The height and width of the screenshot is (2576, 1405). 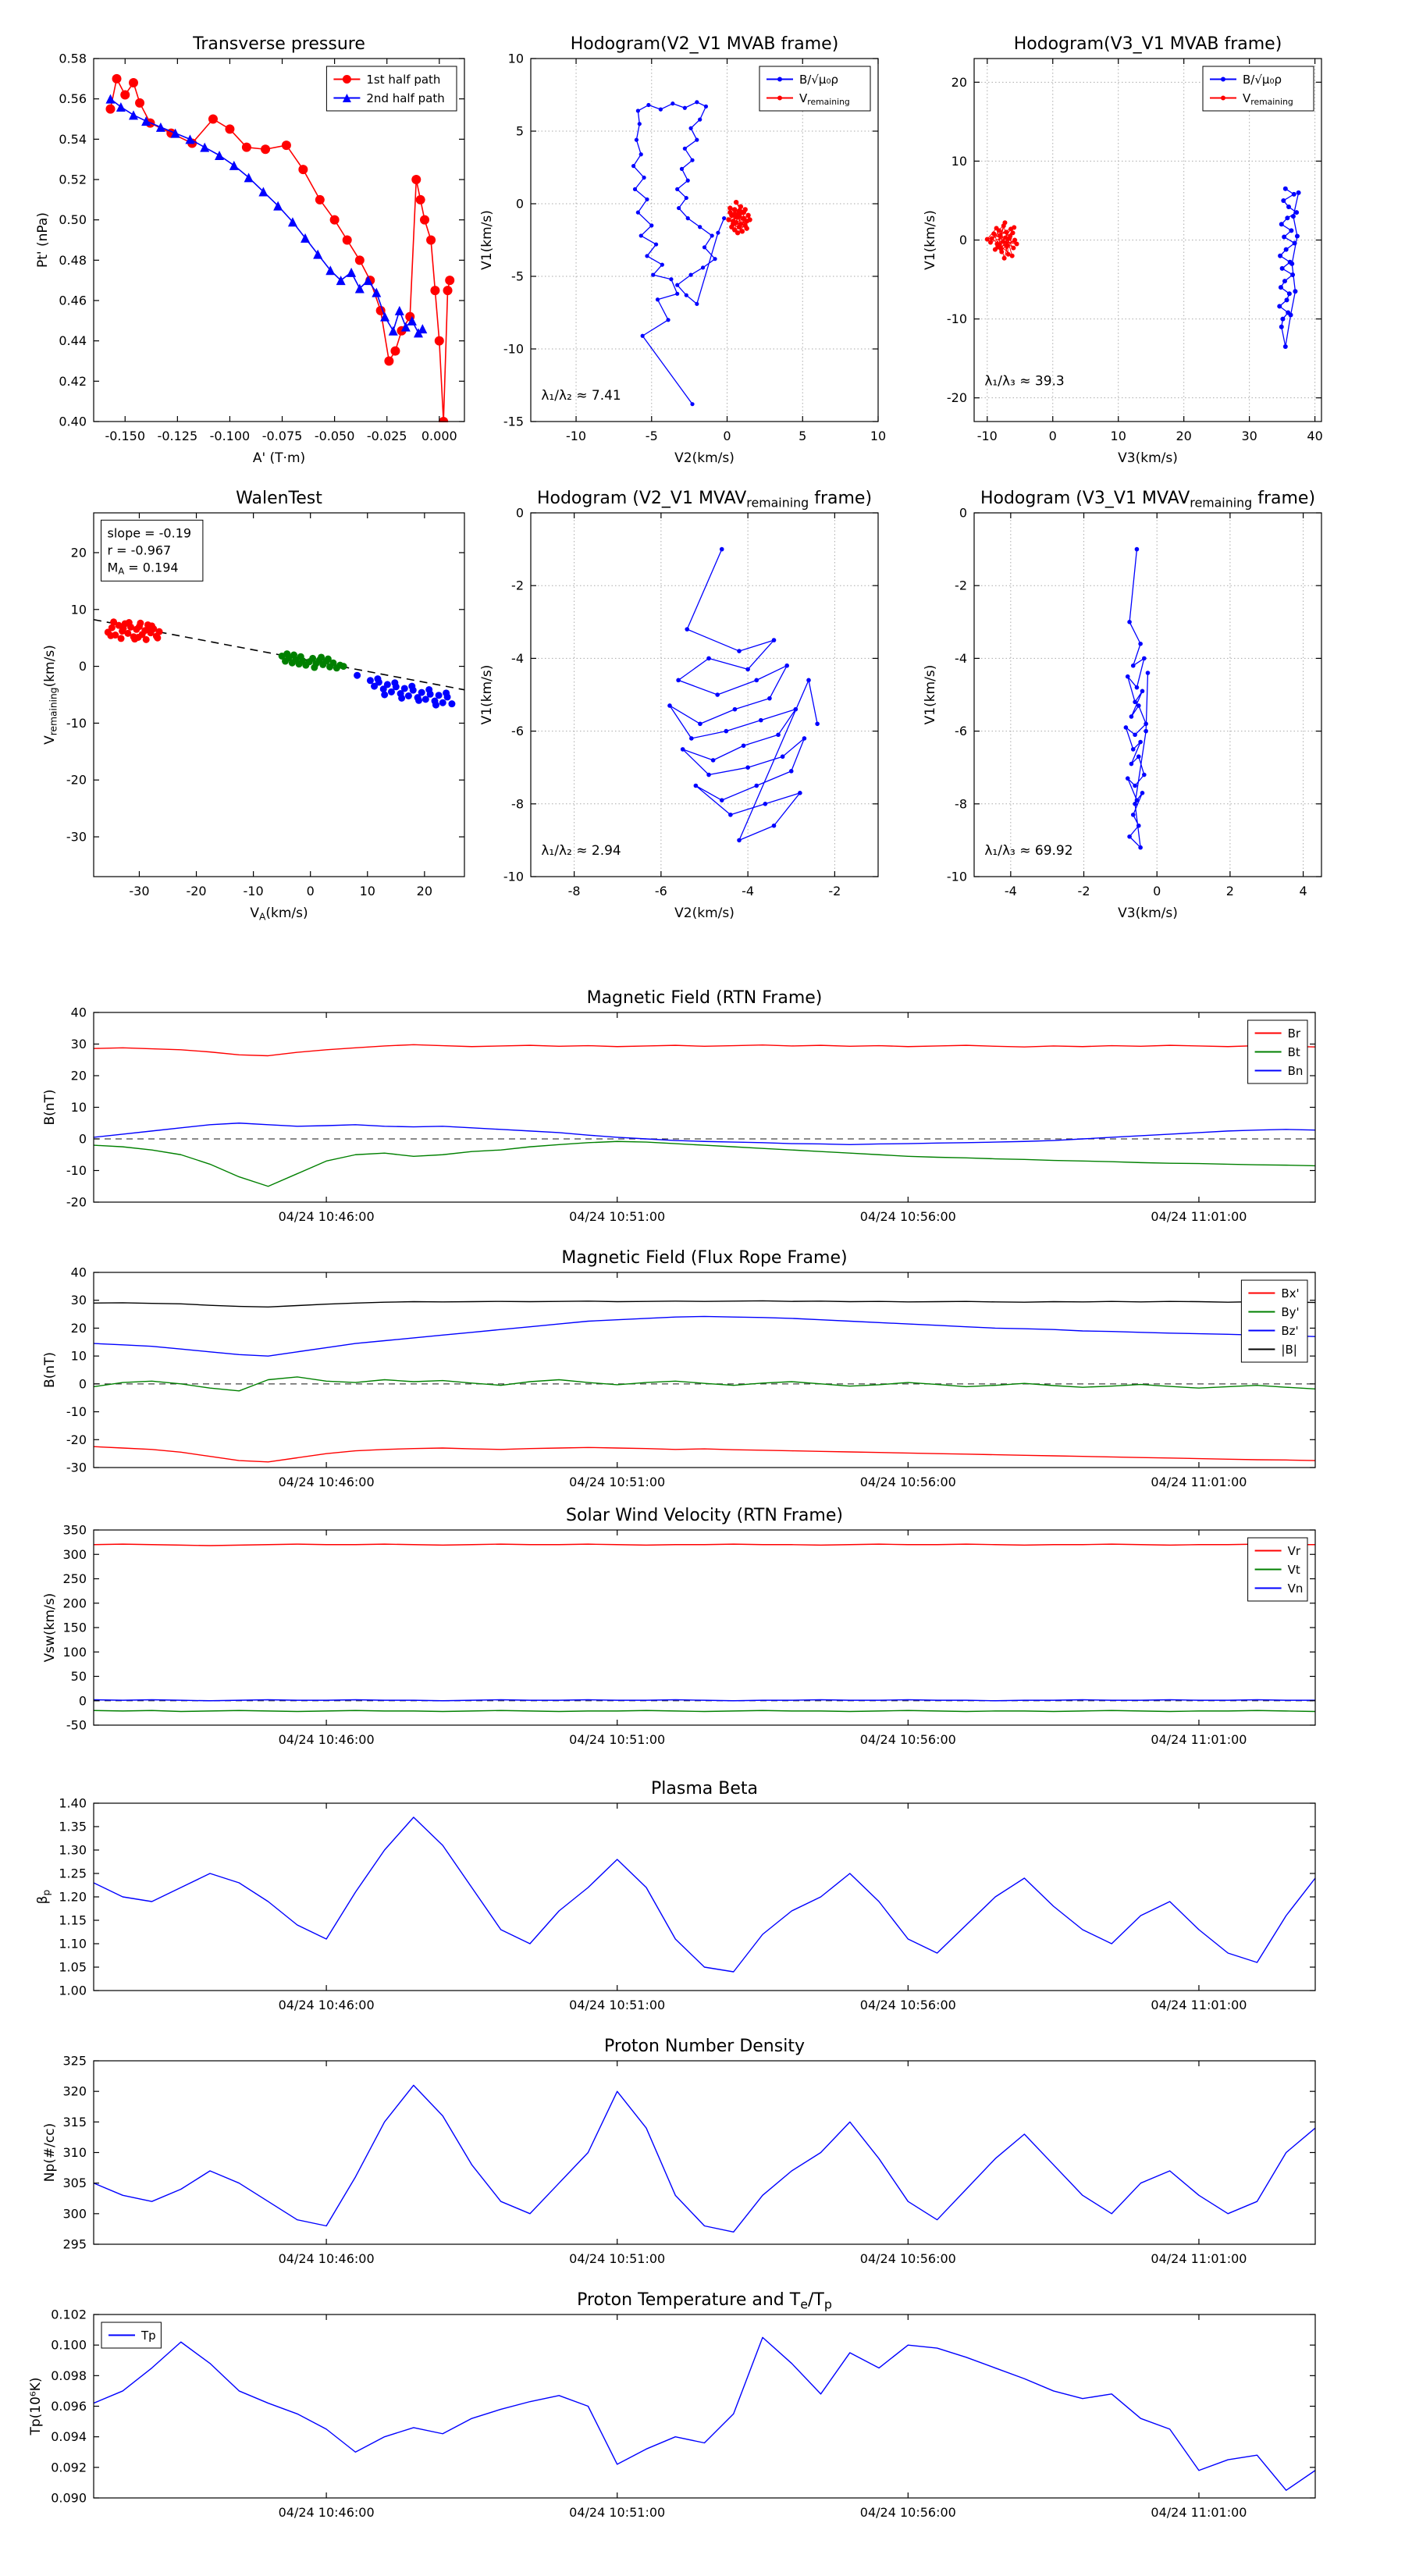 What do you see at coordinates (1137, 698) in the screenshot?
I see `series-v-path` at bounding box center [1137, 698].